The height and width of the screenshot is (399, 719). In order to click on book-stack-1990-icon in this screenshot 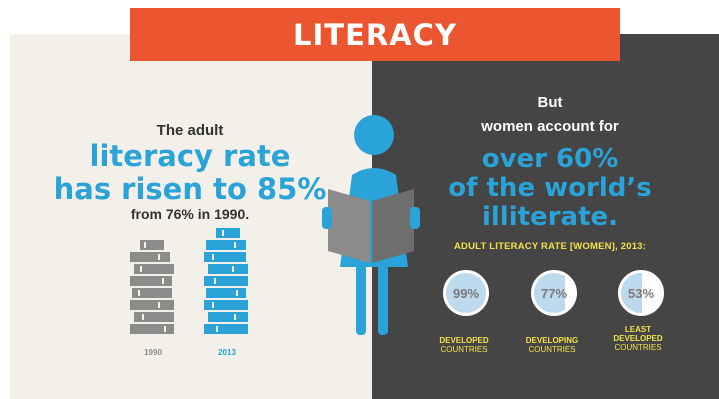, I will do `click(152, 287)`.